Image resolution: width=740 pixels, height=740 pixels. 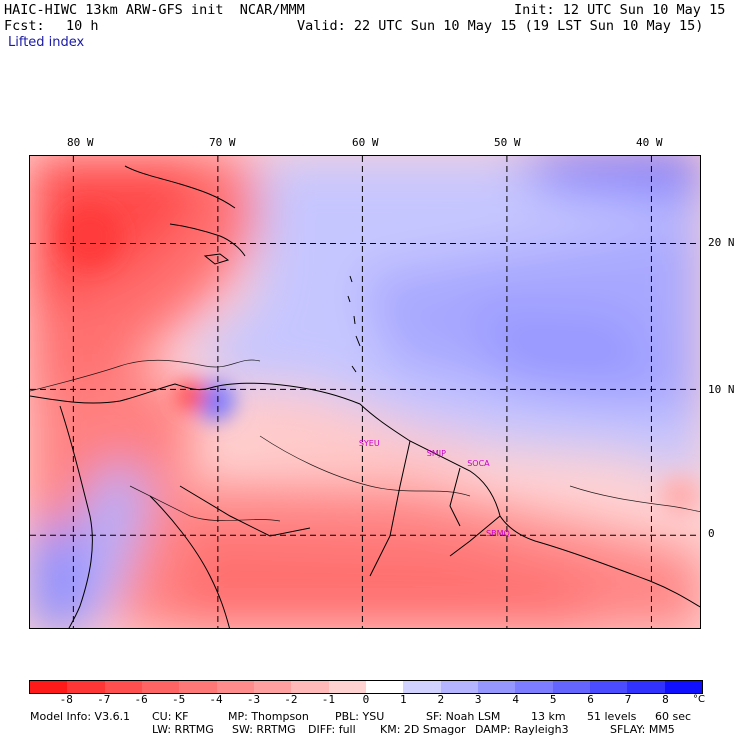 I want to click on lat-label-20n: 20 N, so click(x=721, y=242).